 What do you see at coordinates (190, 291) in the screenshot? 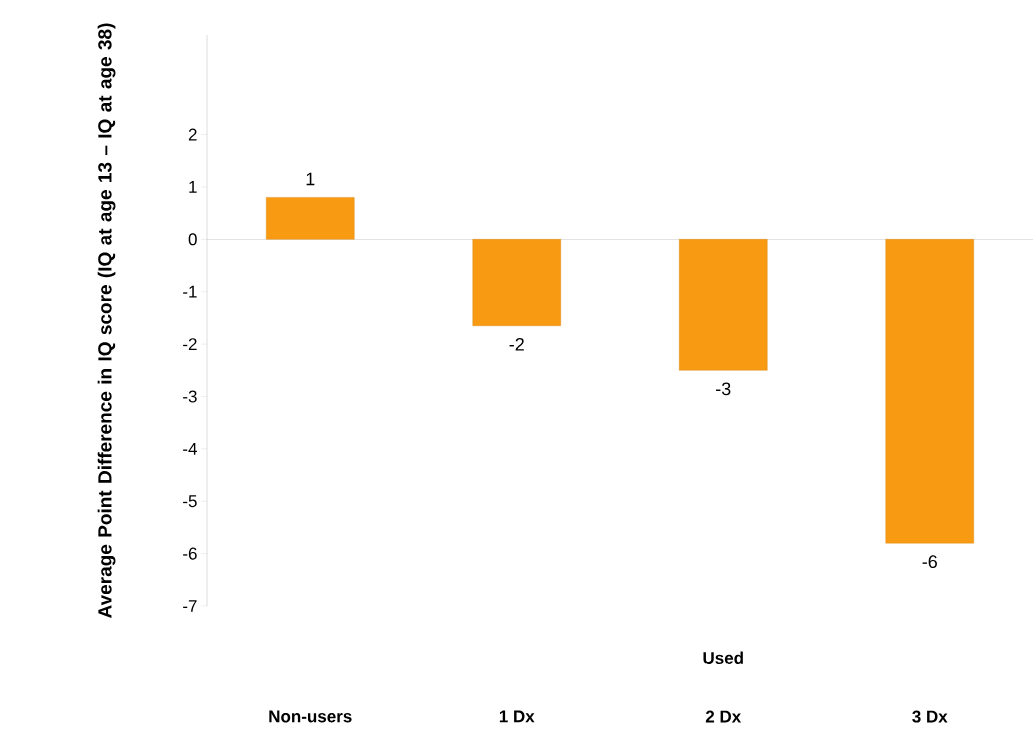
I see `y-tick-label: -1` at bounding box center [190, 291].